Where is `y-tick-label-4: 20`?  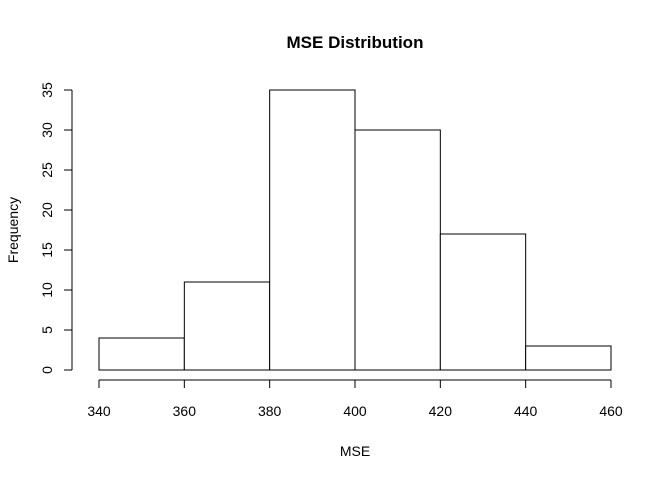 y-tick-label-4: 20 is located at coordinates (47, 210).